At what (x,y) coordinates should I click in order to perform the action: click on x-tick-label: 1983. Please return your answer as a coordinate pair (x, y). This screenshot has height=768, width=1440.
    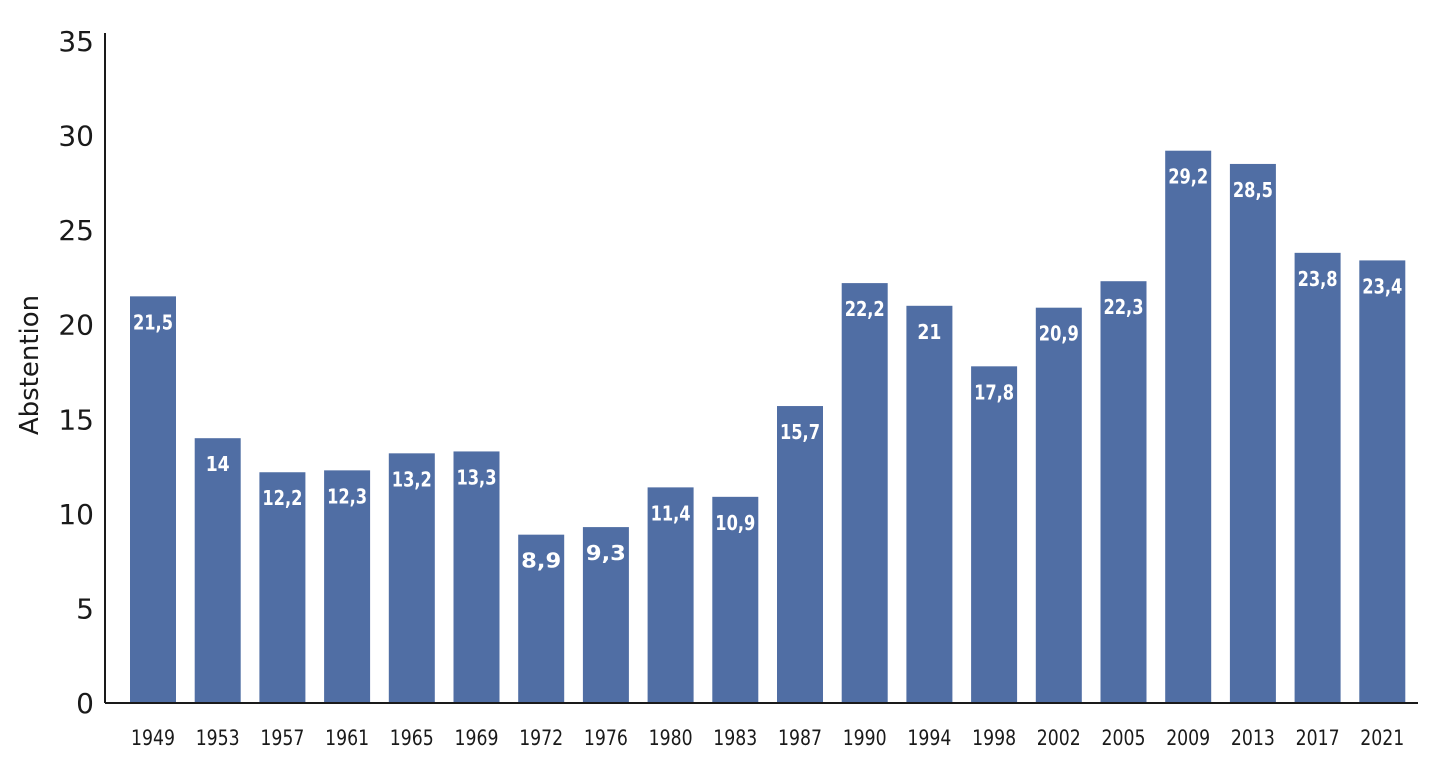
    Looking at the image, I should click on (735, 738).